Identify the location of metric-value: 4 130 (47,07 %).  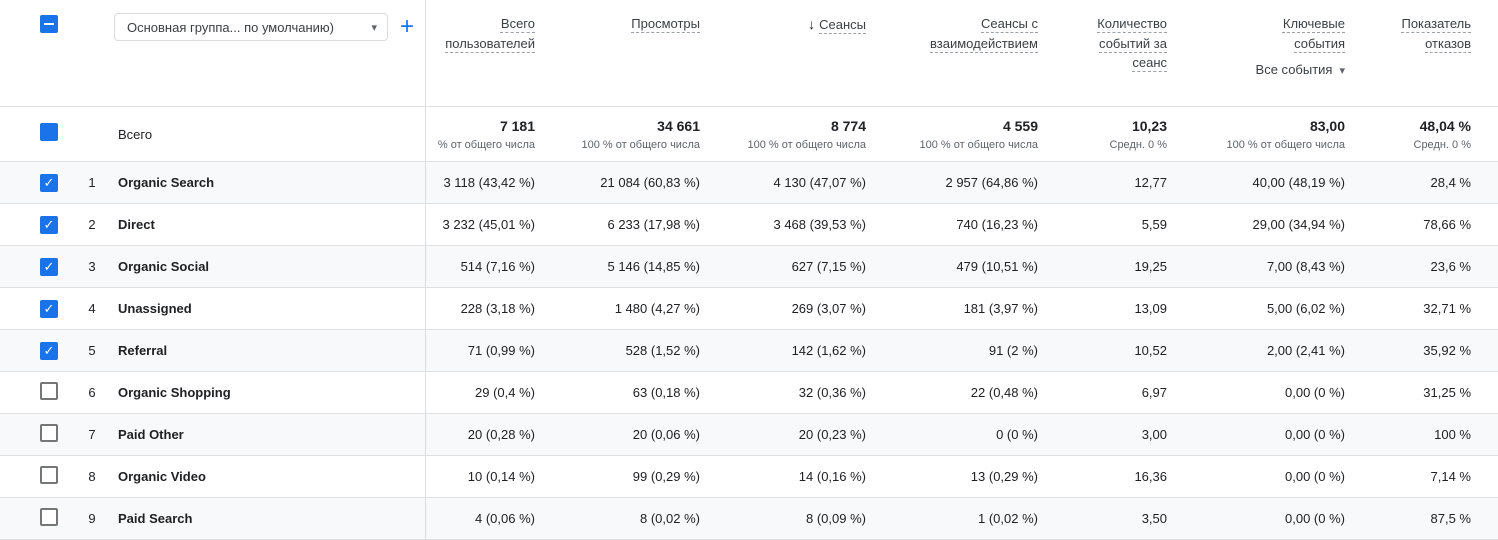
(783, 182).